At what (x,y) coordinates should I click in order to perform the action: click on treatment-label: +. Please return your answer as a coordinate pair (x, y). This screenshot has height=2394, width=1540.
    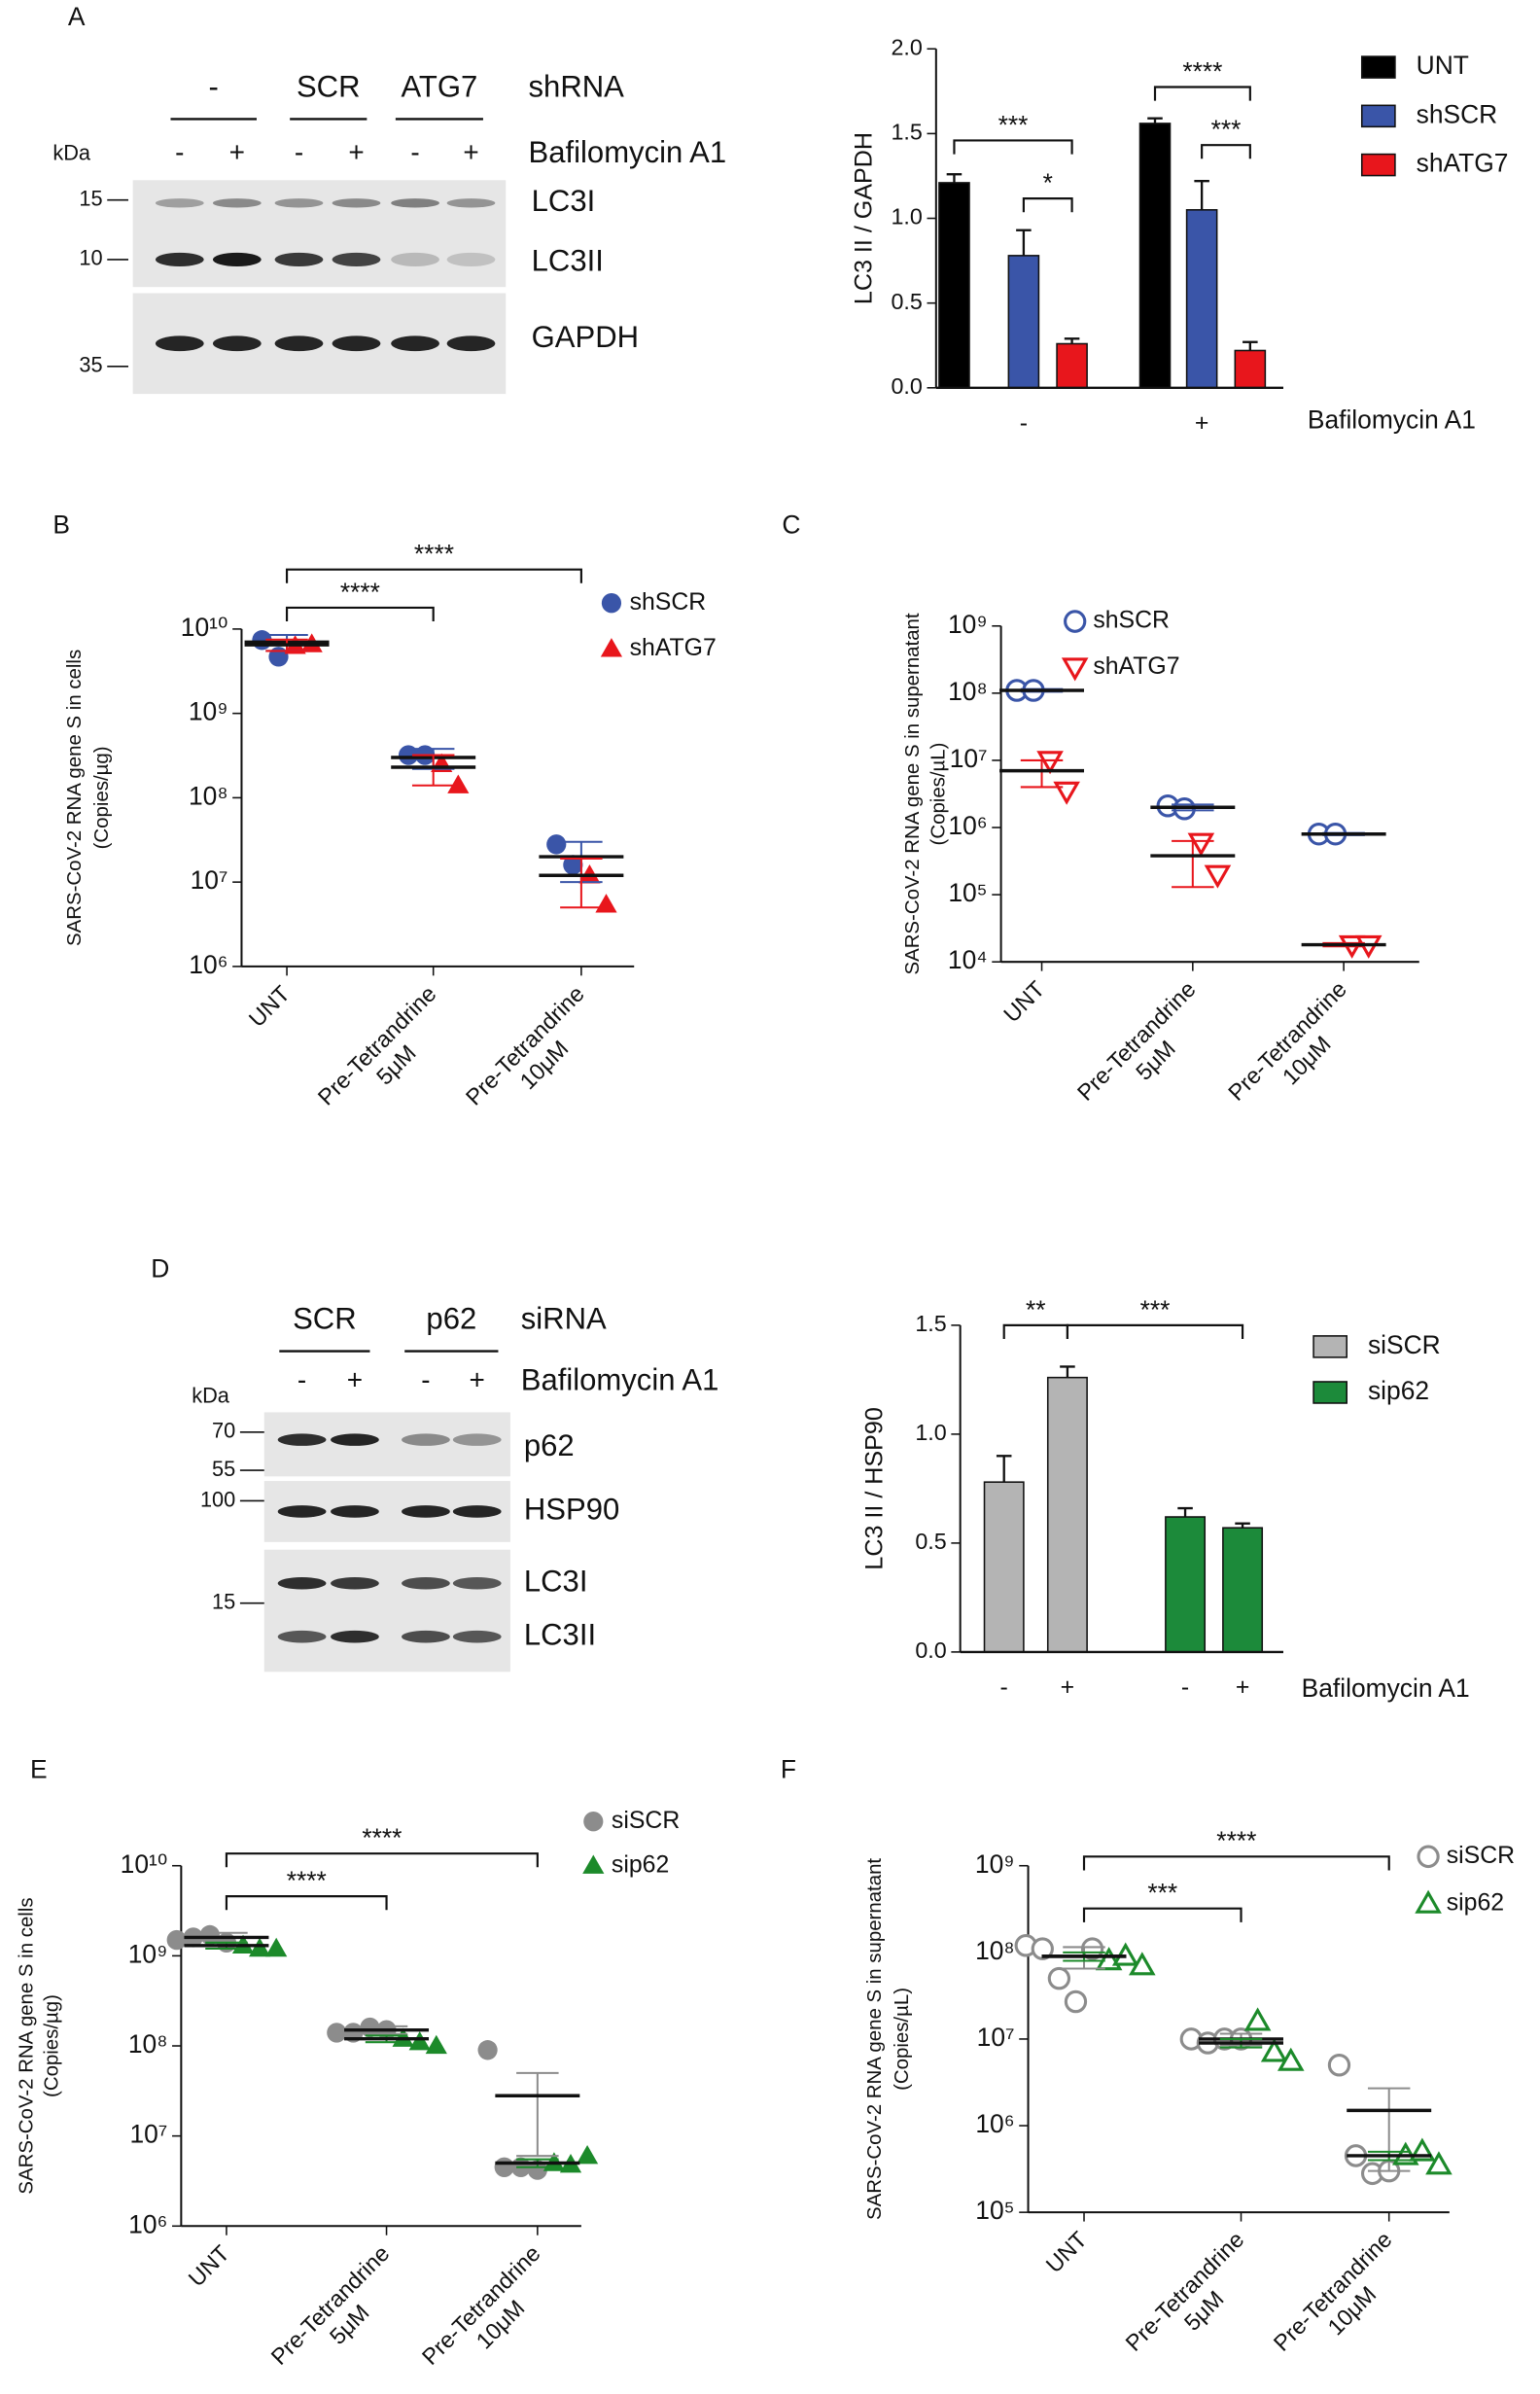
    Looking at the image, I should click on (355, 1379).